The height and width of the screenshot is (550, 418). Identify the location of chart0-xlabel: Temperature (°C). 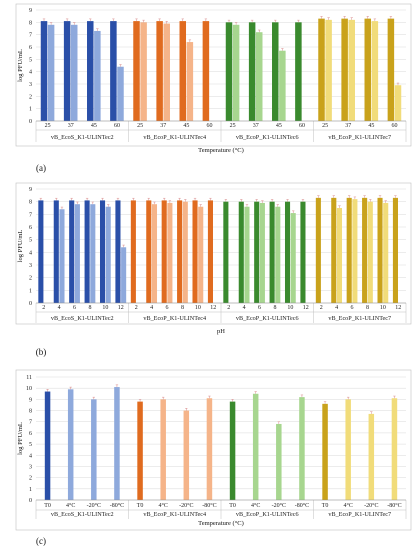
(221, 150).